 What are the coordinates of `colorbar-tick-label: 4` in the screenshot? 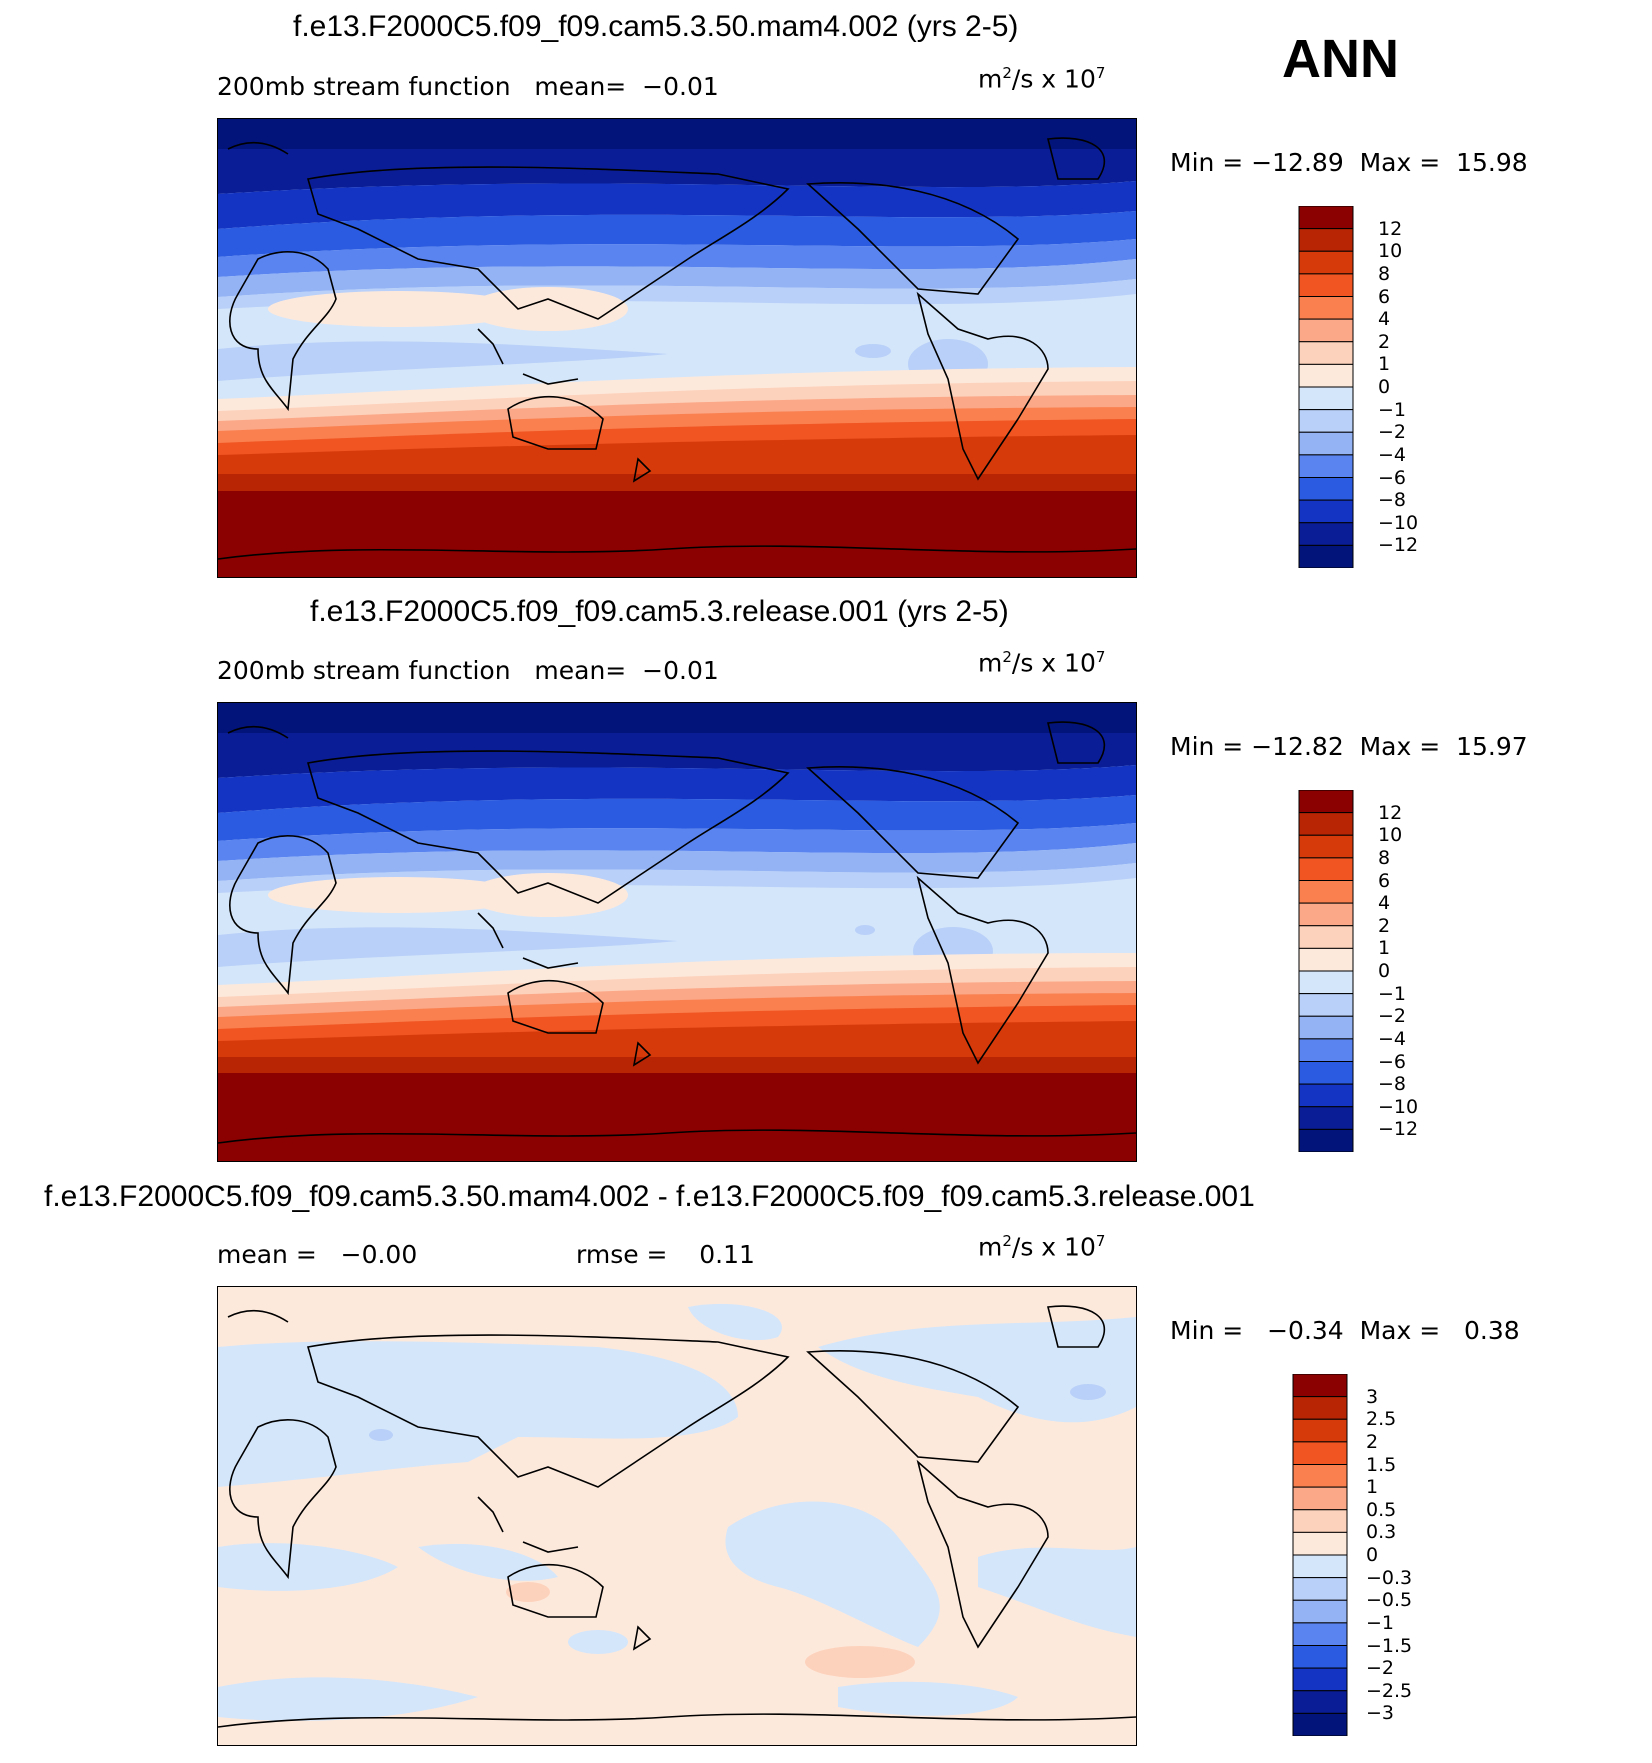 It's located at (1384, 319).